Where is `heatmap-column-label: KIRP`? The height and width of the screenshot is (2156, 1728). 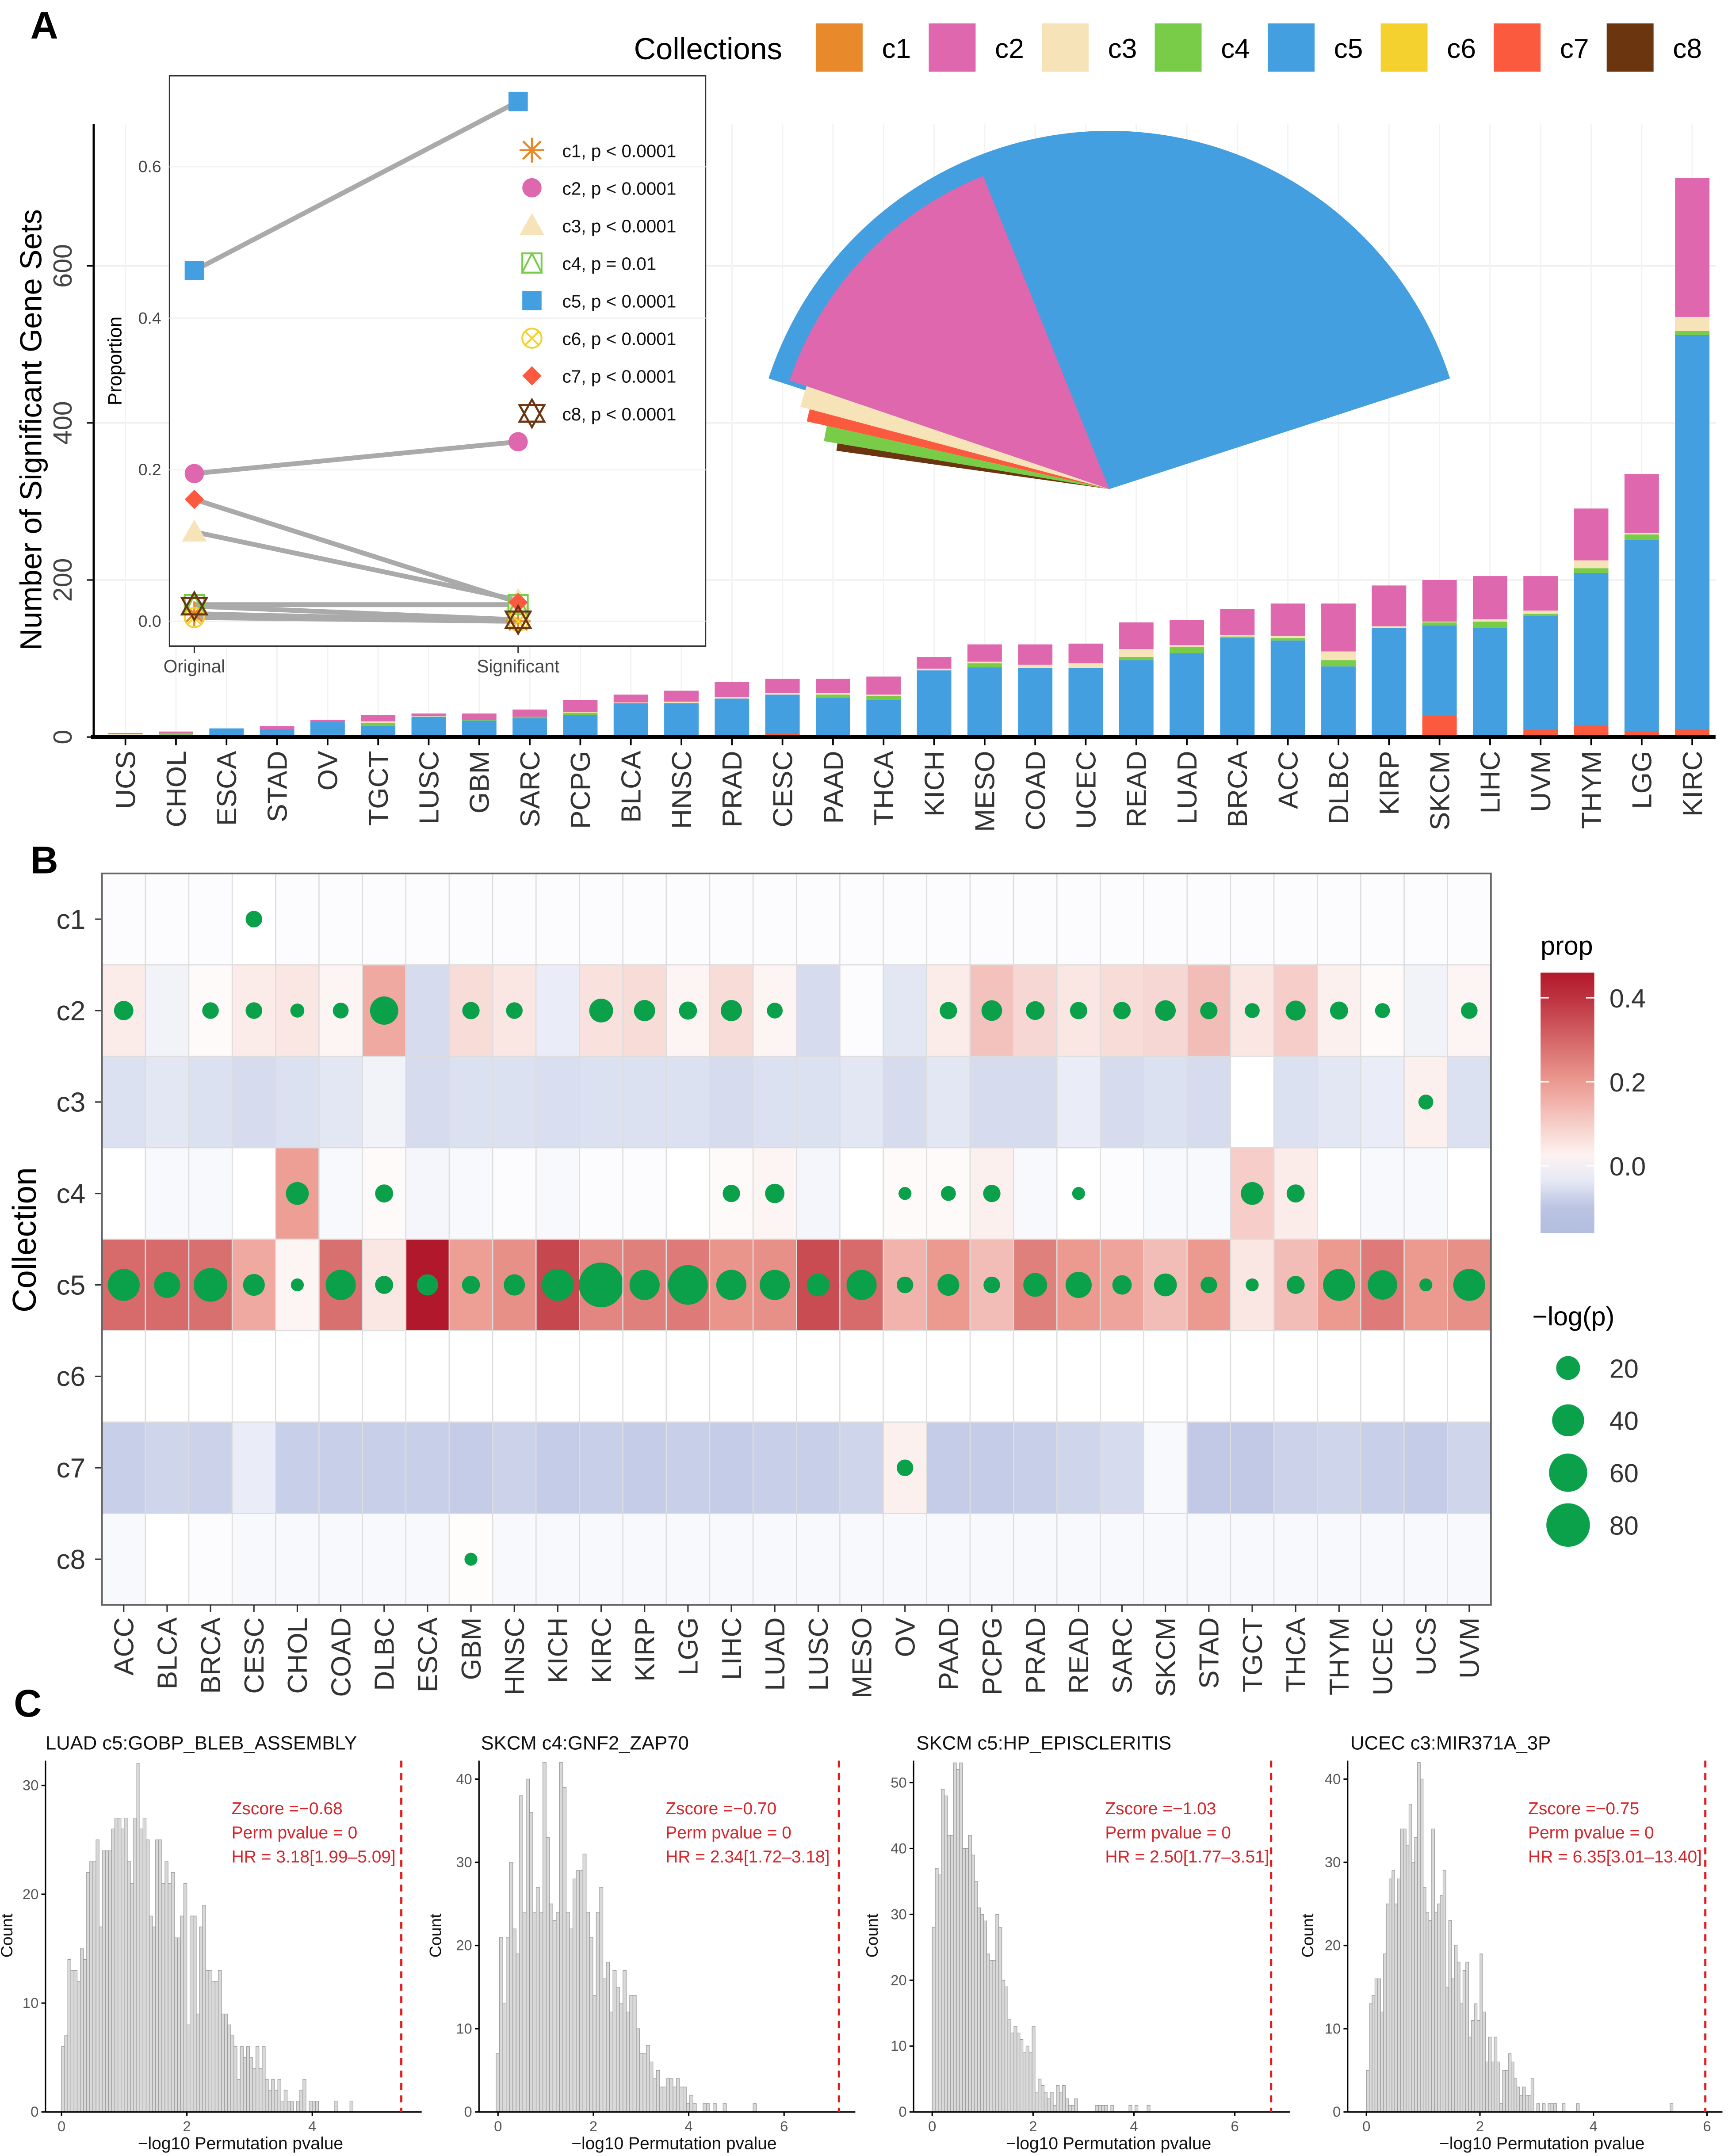 heatmap-column-label: KIRP is located at coordinates (645, 1650).